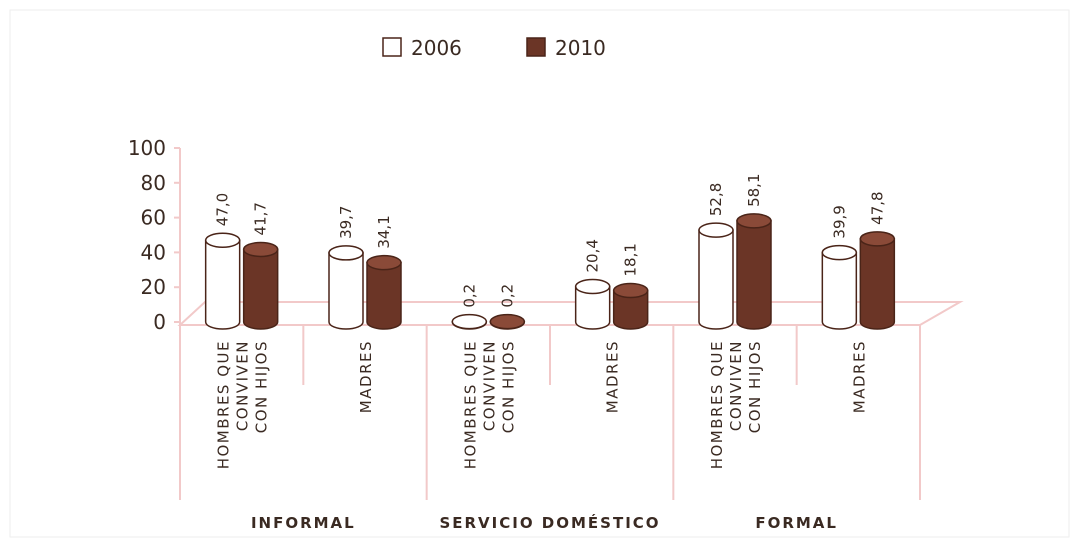  I want to click on y-tick-label: 100, so click(147, 148).